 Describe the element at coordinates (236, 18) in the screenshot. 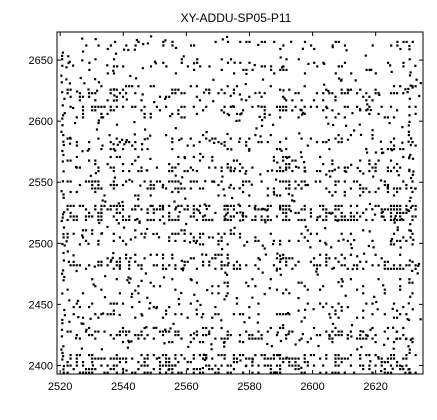

I see `chart-title: XY-ADDU-SP05-P11` at that location.